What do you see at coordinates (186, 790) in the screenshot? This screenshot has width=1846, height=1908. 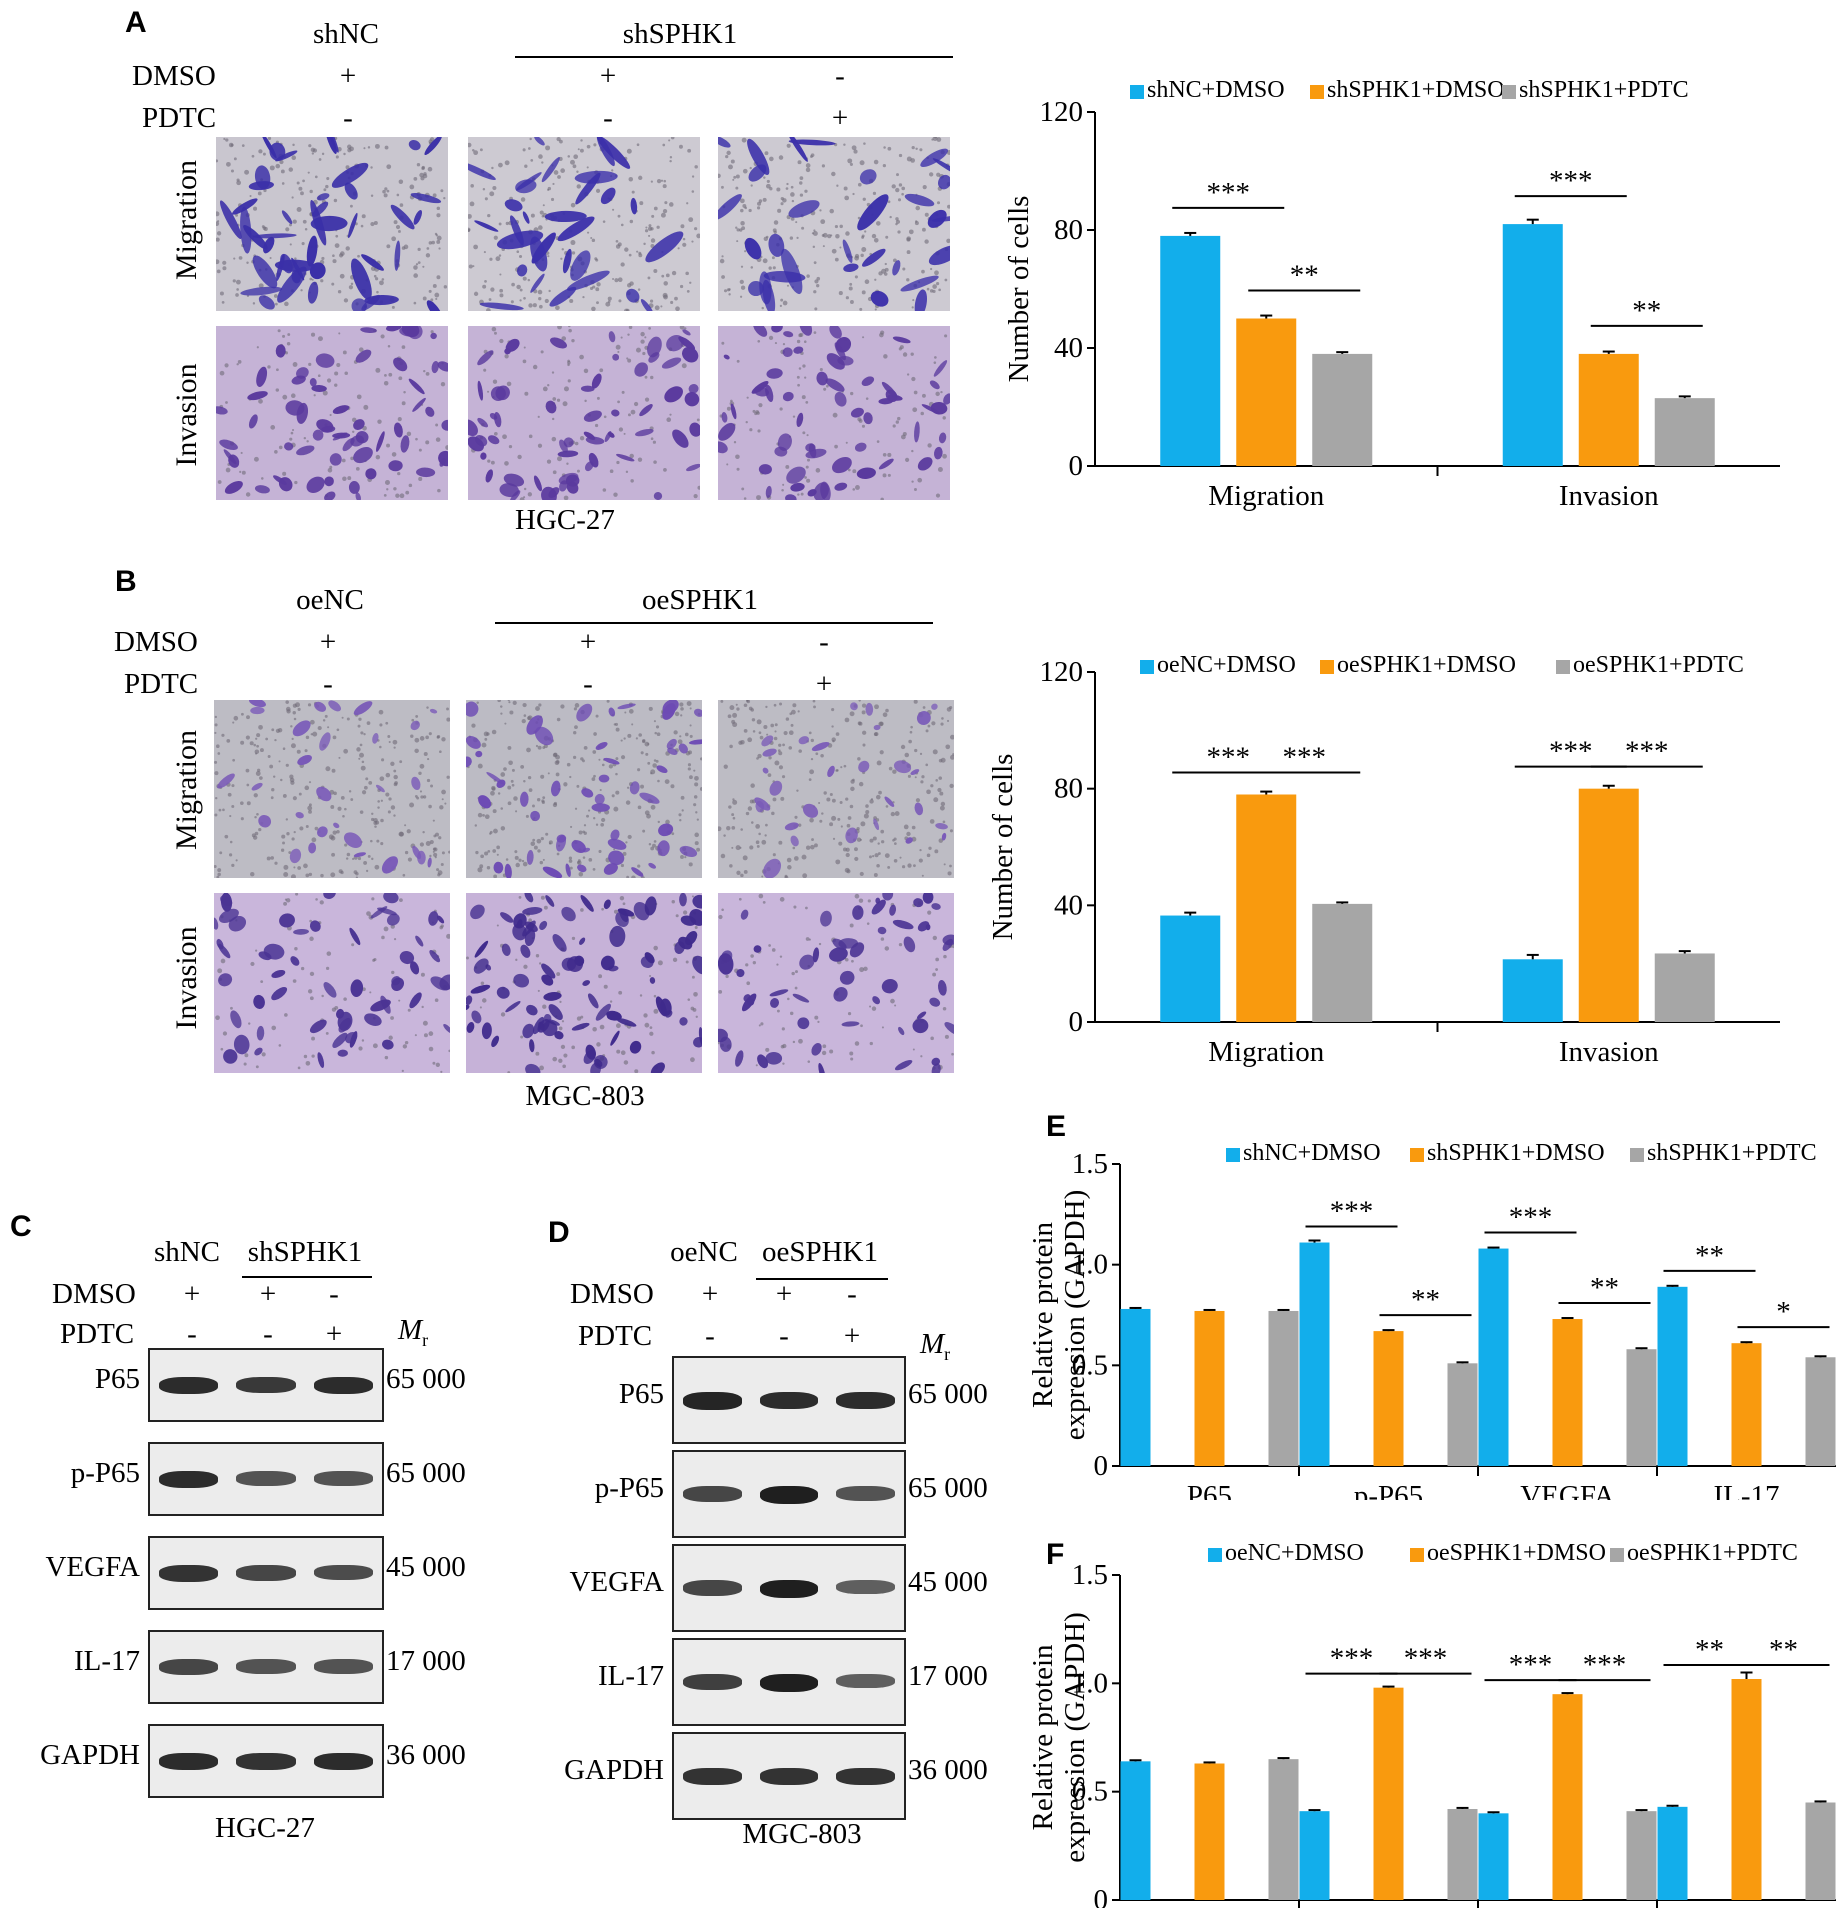 I see `image-row-label-migration: Migration` at bounding box center [186, 790].